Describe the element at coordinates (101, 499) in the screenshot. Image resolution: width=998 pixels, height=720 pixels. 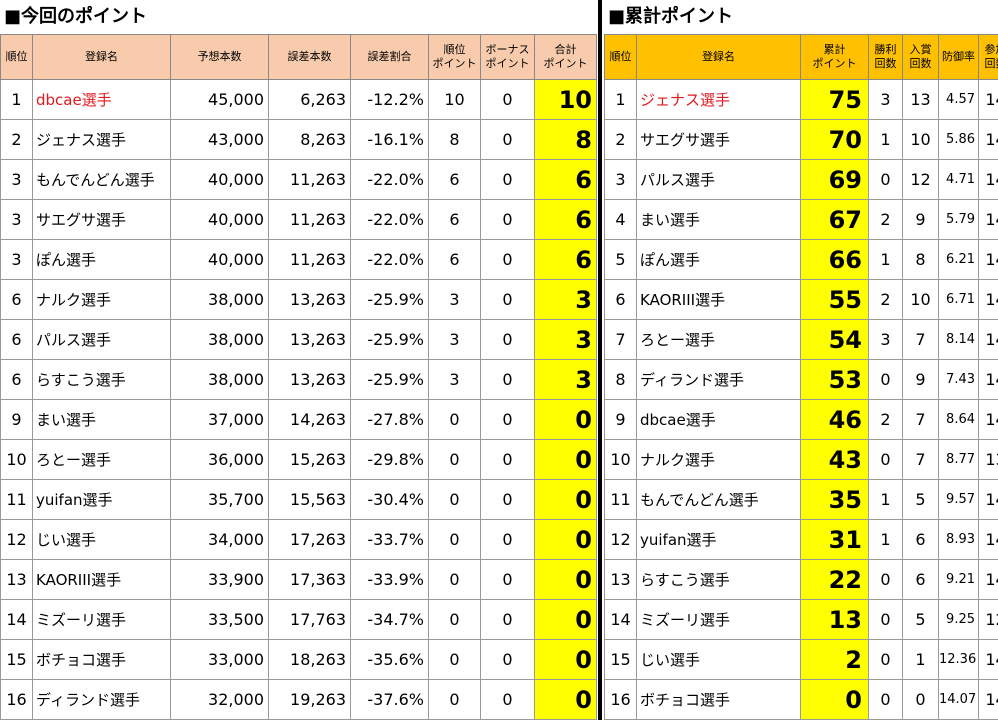
I see `player-name-cell: yuifan選手` at that location.